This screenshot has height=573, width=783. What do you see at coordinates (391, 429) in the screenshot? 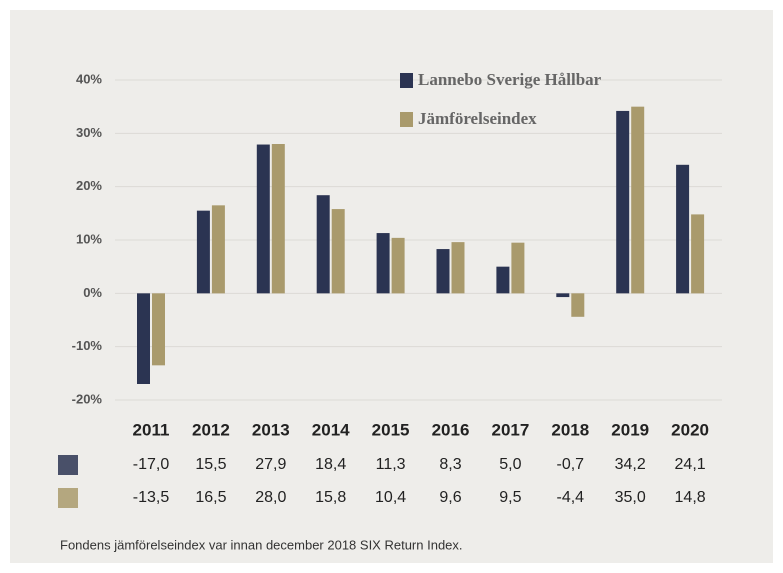
I see `x-tick-label: 2015` at bounding box center [391, 429].